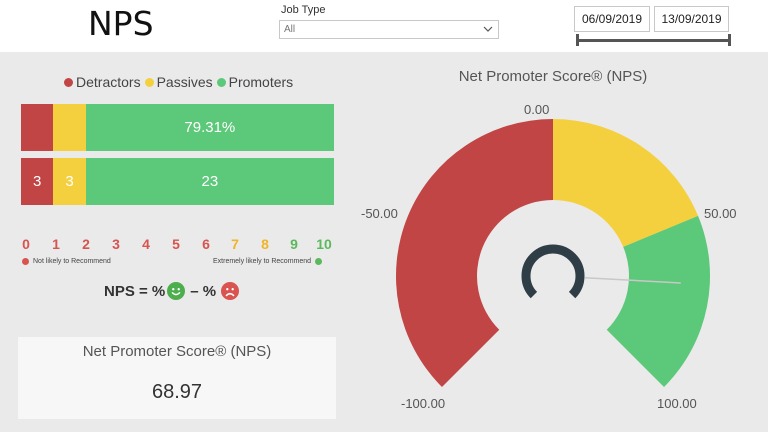  I want to click on scale-number: 3, so click(116, 244).